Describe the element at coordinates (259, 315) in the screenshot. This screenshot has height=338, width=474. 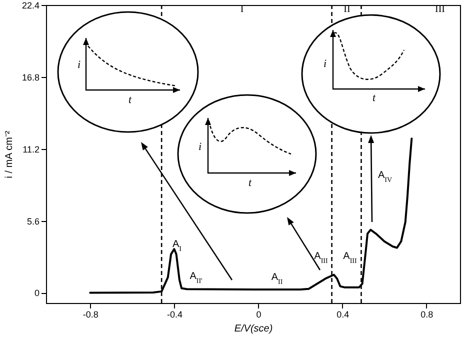
I see `x-tick-label: 0` at that location.